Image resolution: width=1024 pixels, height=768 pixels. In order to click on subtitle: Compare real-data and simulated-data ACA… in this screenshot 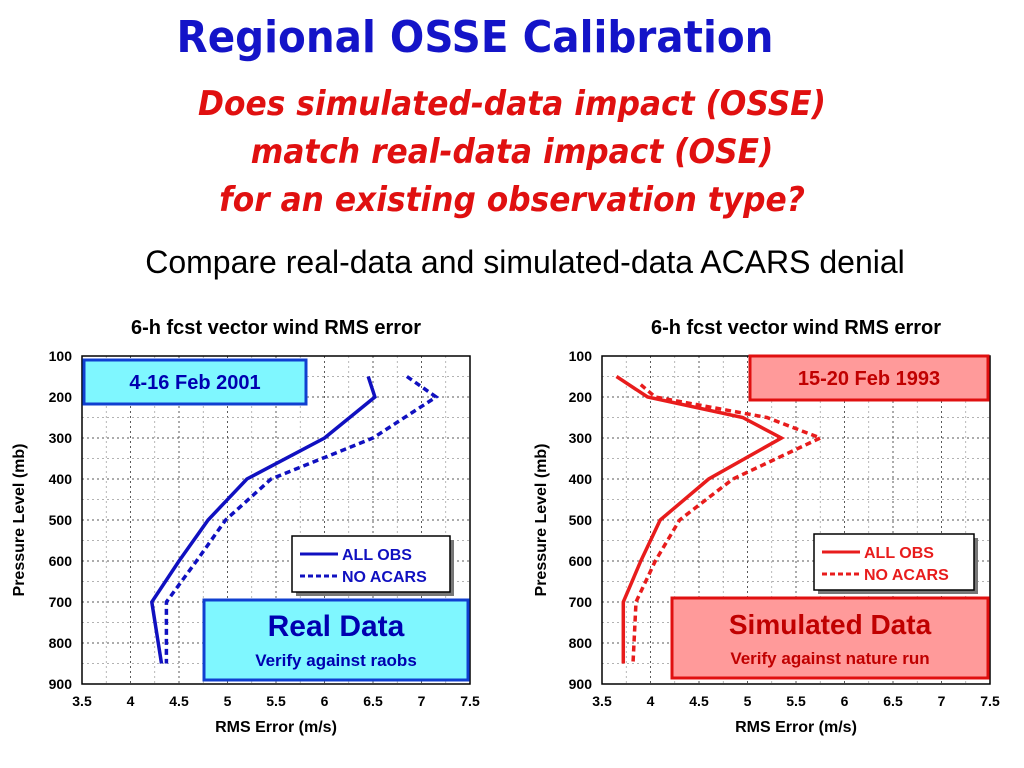, I will do `click(525, 262)`.